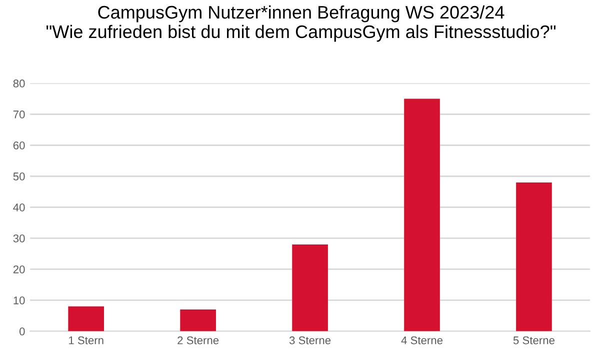 The height and width of the screenshot is (362, 602). What do you see at coordinates (533, 340) in the screenshot?
I see `x-tick-label: 5 Sterne` at bounding box center [533, 340].